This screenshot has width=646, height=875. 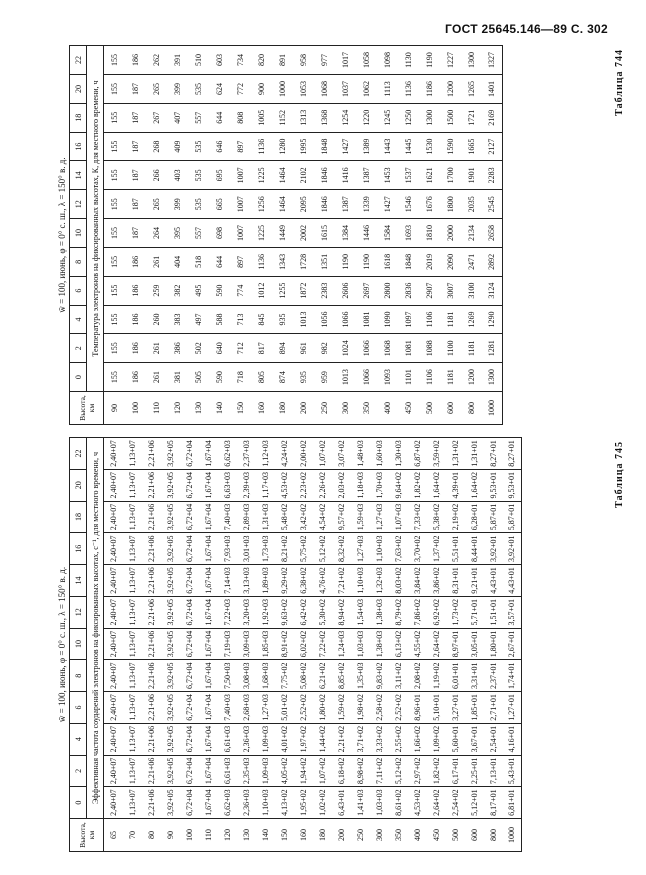 I want to click on value-cell: 3,86+02, so click(x=436, y=580).